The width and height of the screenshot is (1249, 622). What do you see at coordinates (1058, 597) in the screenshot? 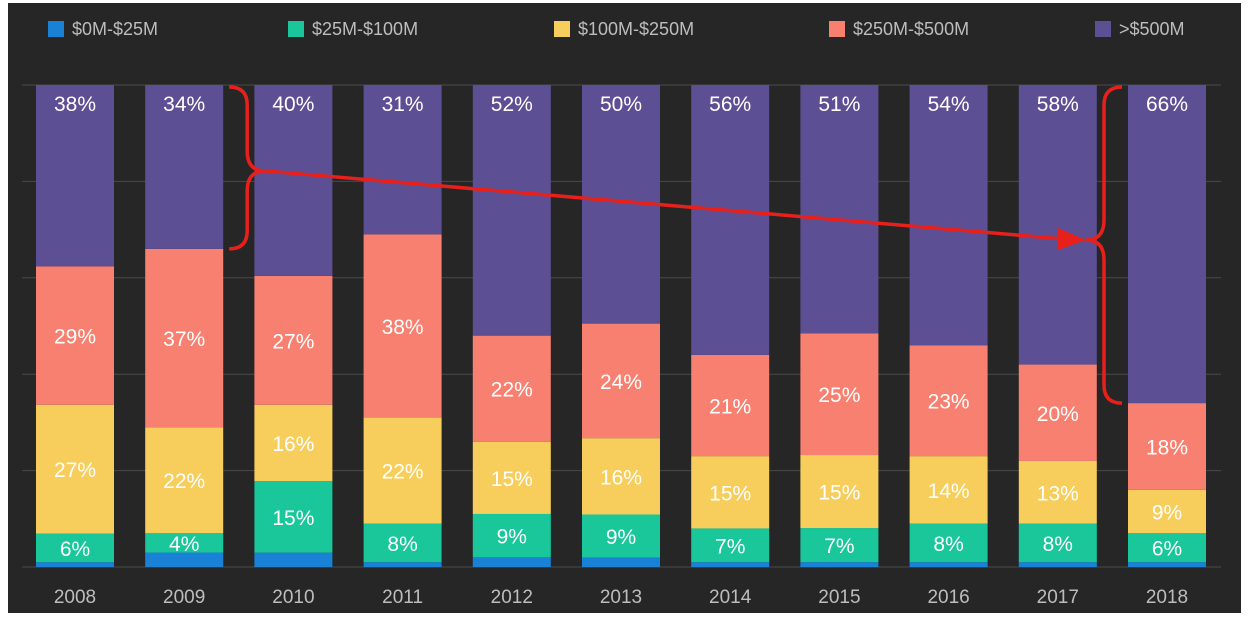
I see `x-tick-label-2017: 2017` at bounding box center [1058, 597].